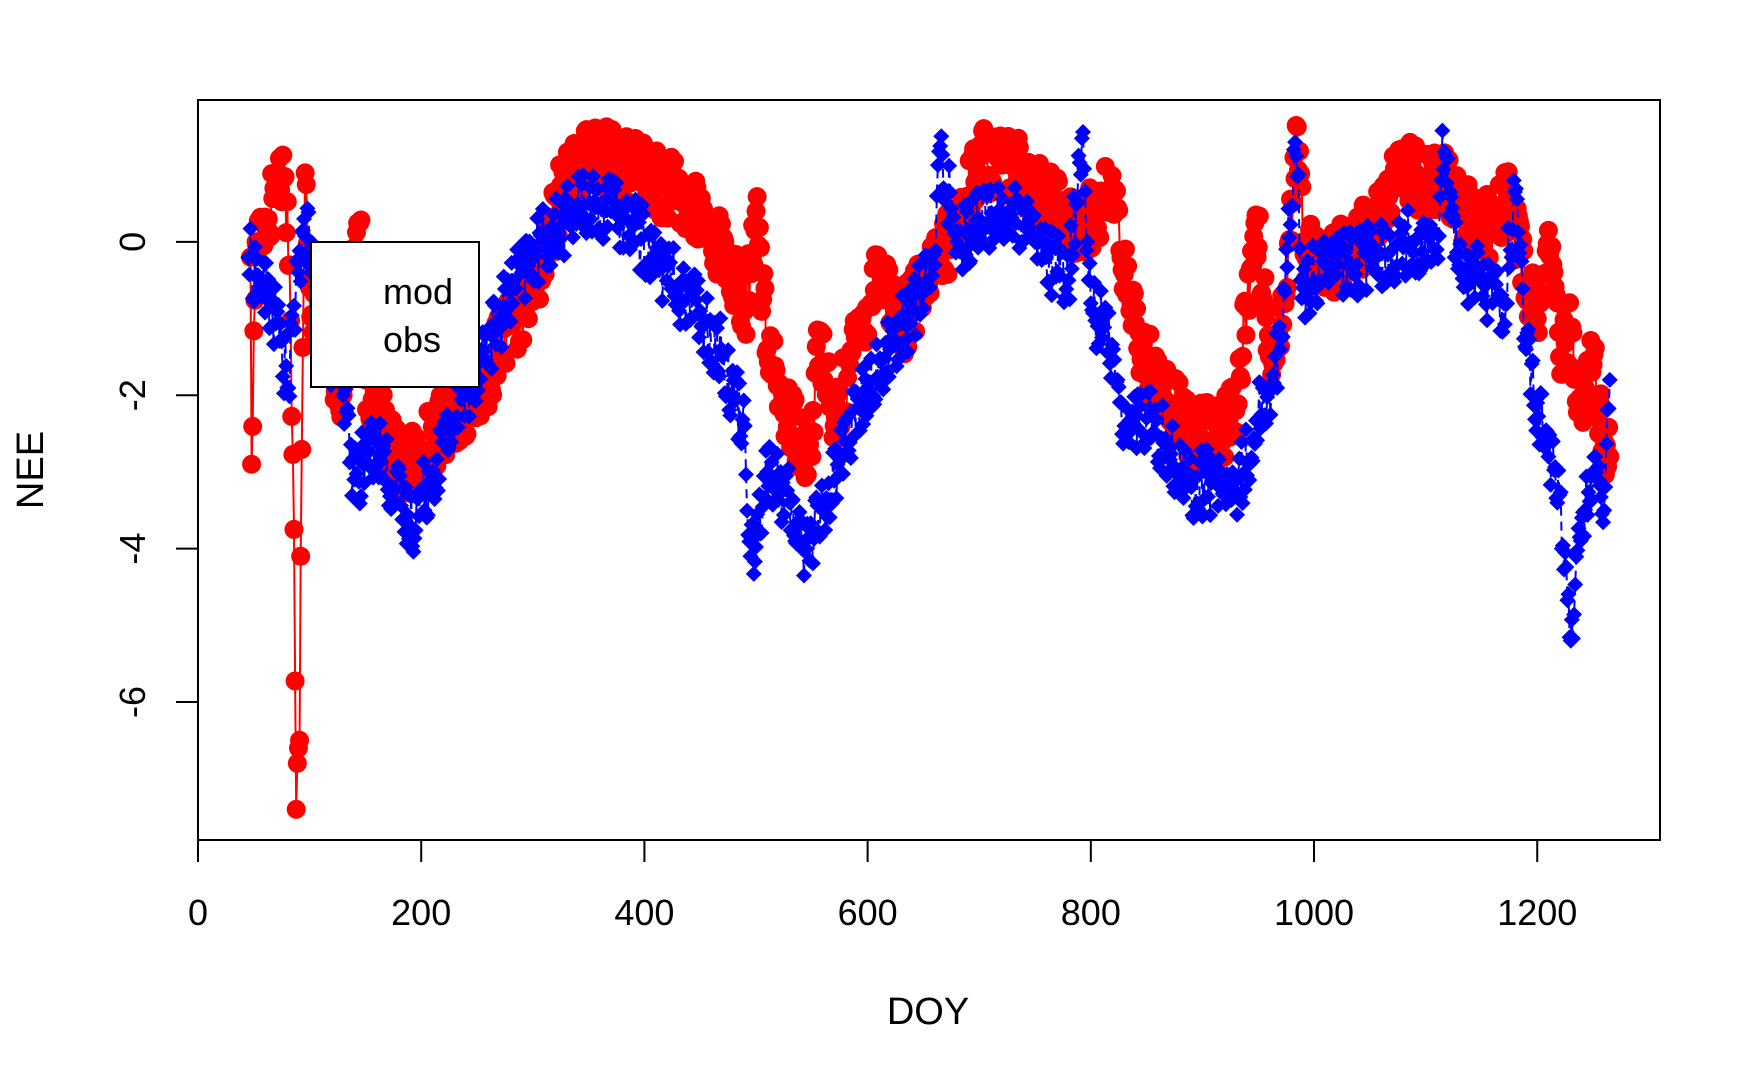 This screenshot has width=1750, height=1081. Describe the element at coordinates (132, 395) in the screenshot. I see `y-tick-label: -2` at that location.